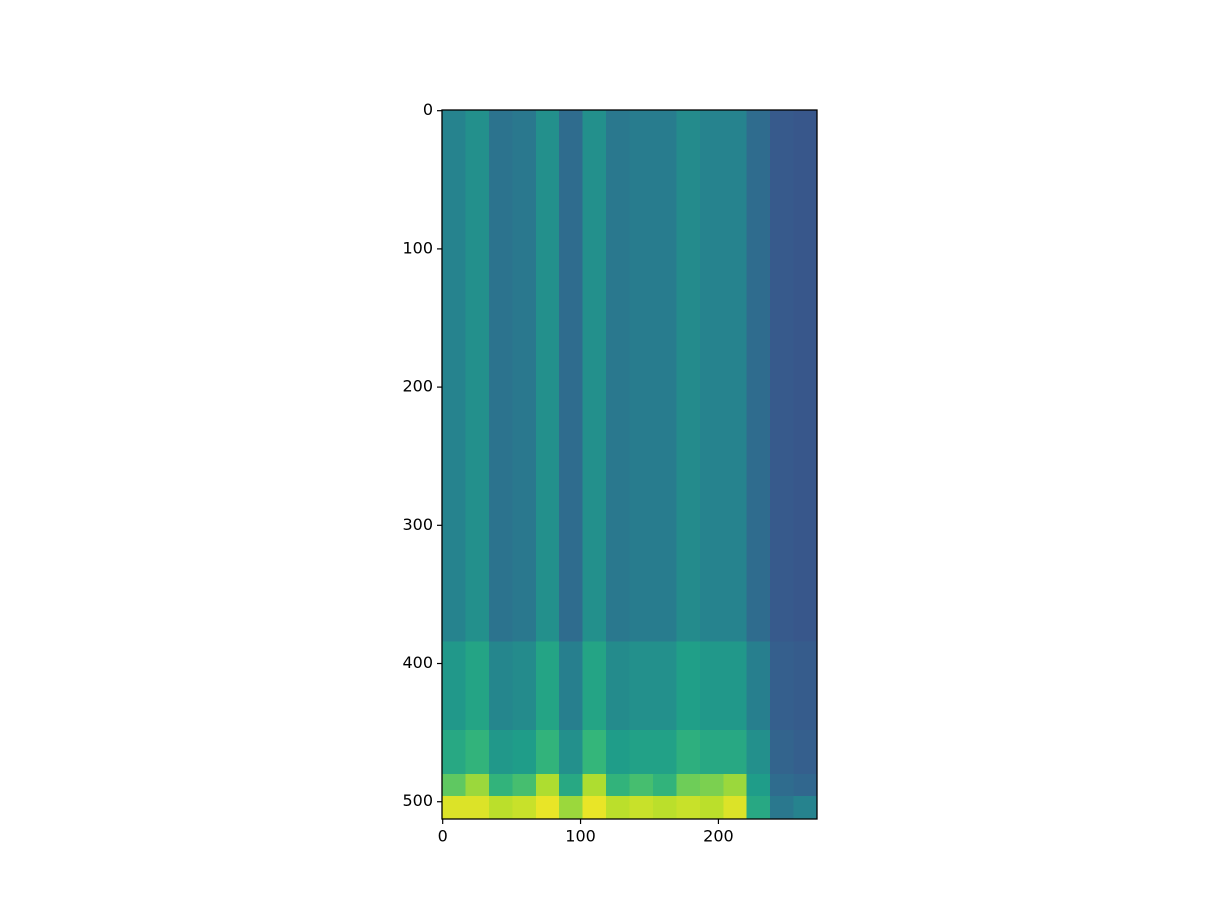 The width and height of the screenshot is (1228, 921). What do you see at coordinates (428, 109) in the screenshot?
I see `y-tick-label: 0` at bounding box center [428, 109].